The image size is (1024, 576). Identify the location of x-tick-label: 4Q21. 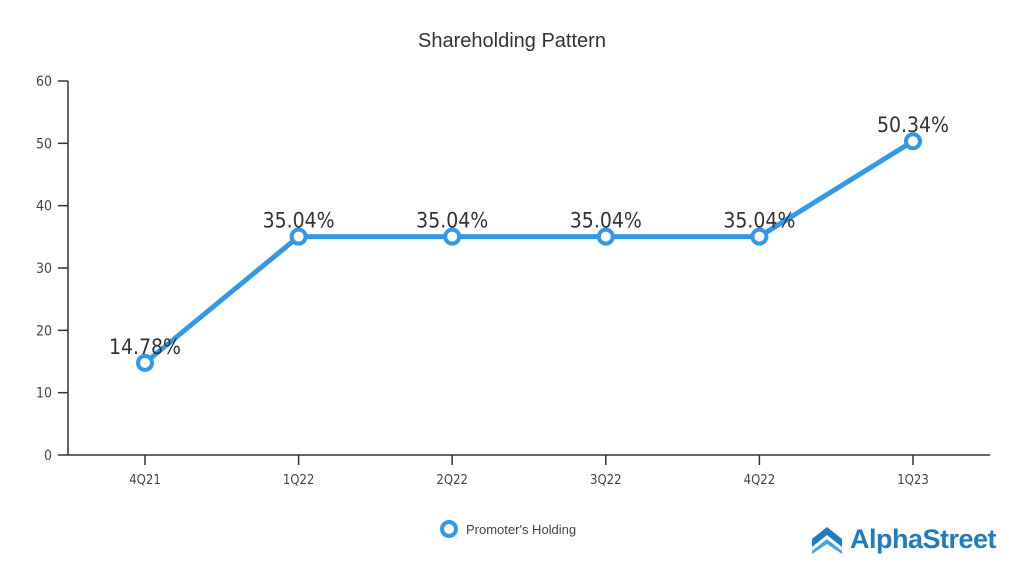
(145, 480).